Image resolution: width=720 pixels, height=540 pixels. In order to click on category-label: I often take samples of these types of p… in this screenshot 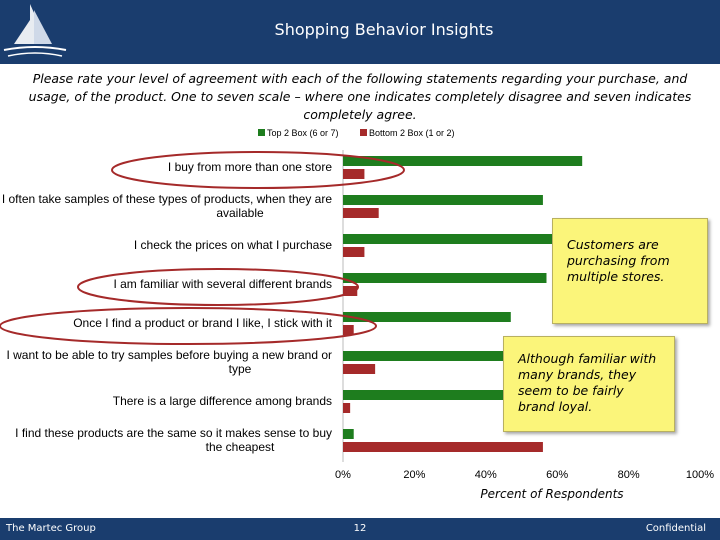, I will do `click(167, 206)`.